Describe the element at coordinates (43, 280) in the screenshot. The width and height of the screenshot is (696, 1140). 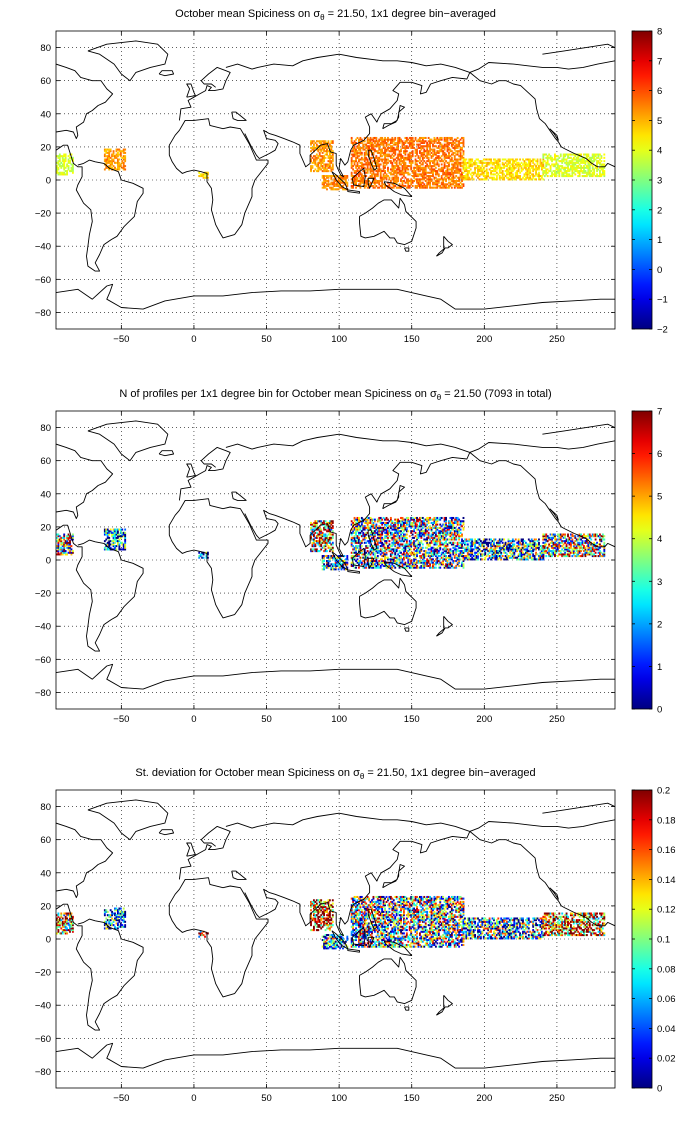
I see `y-tick-label: −60` at that location.